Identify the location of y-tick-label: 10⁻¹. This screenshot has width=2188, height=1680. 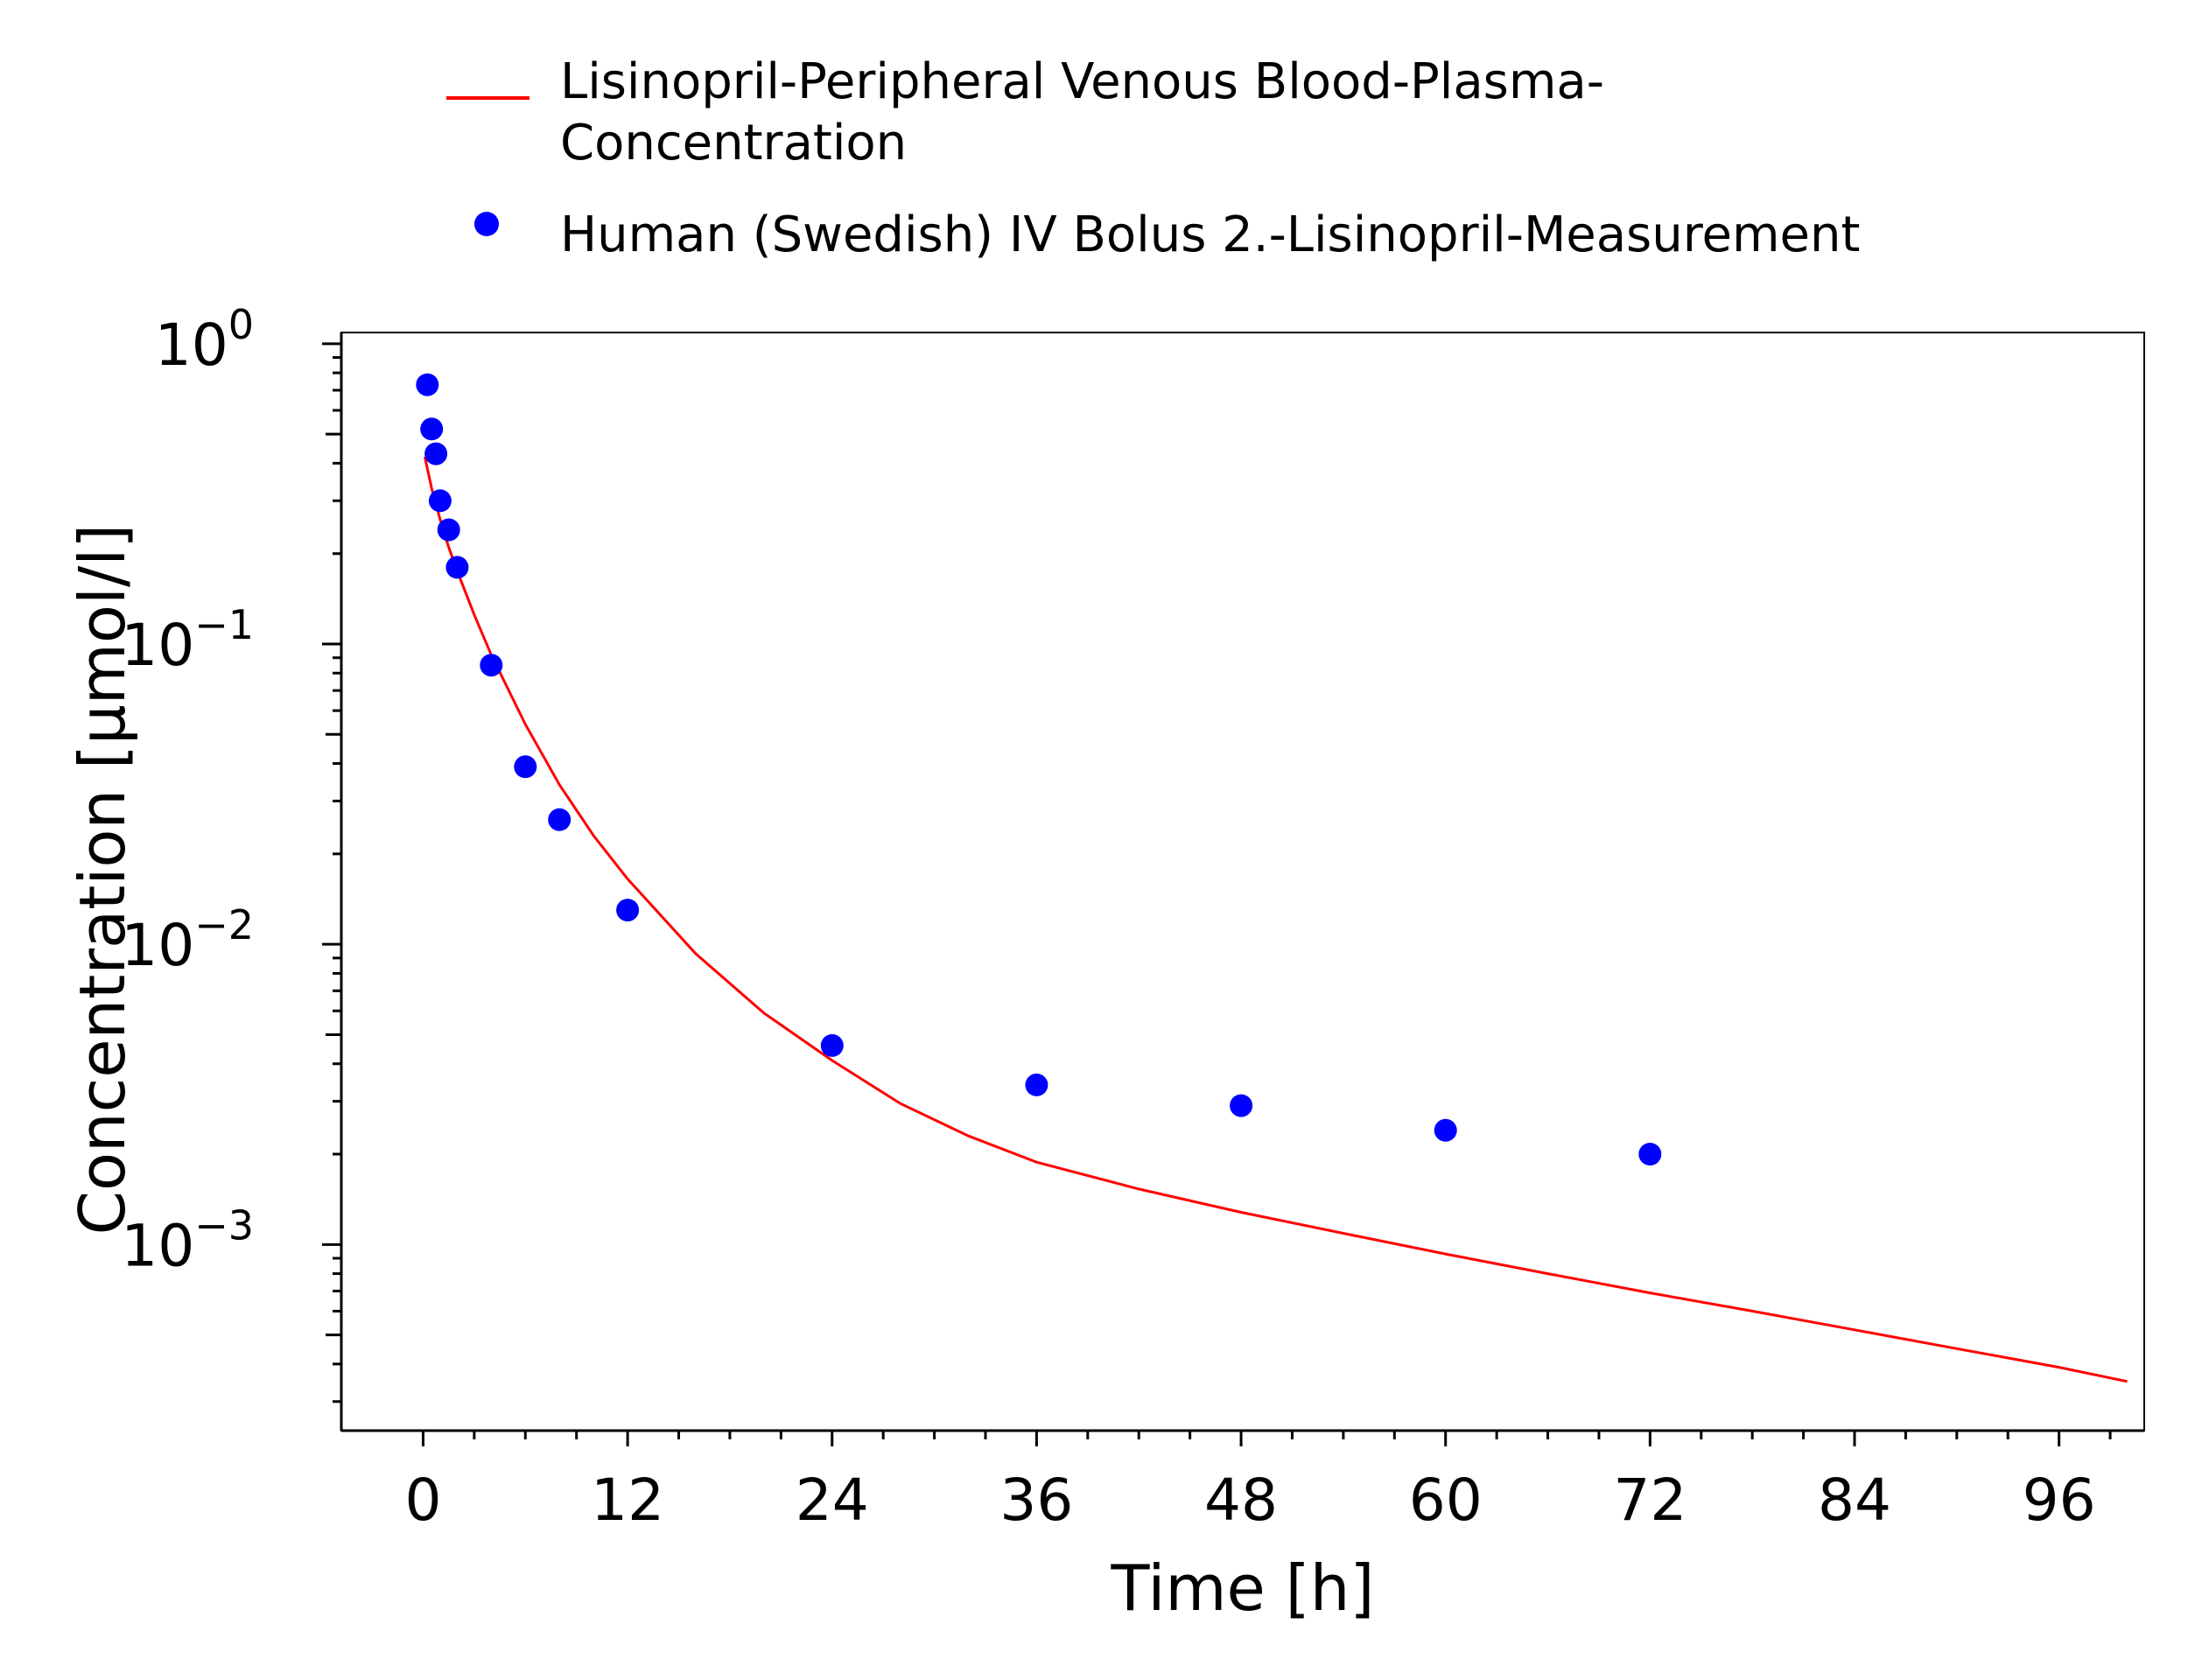
(187, 640).